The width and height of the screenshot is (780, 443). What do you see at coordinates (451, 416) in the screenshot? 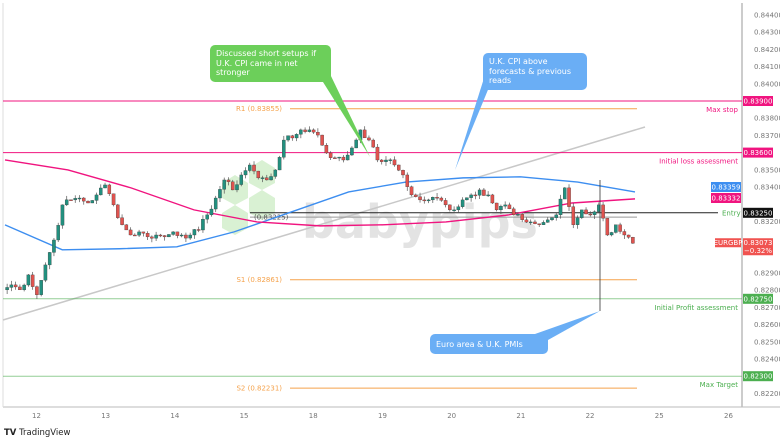
I see `x-tick-label: 20` at bounding box center [451, 416].